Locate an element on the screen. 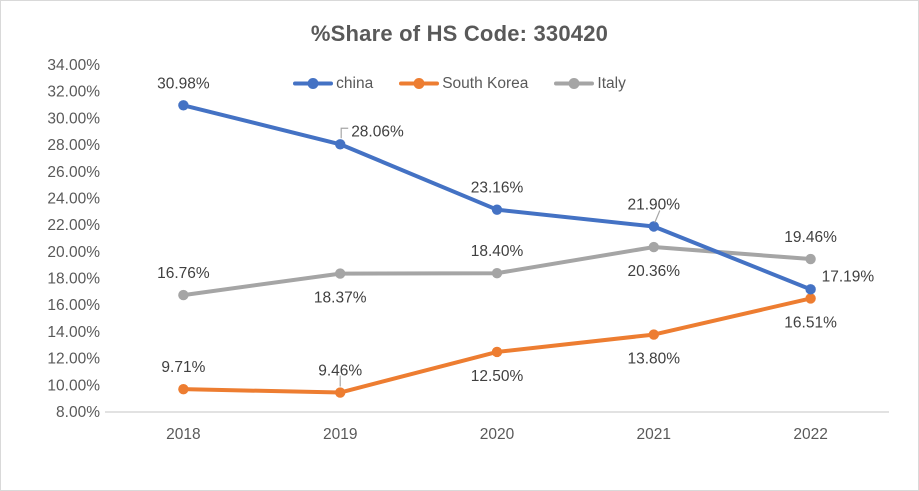 The image size is (919, 491). legend-item-china: china is located at coordinates (333, 84).